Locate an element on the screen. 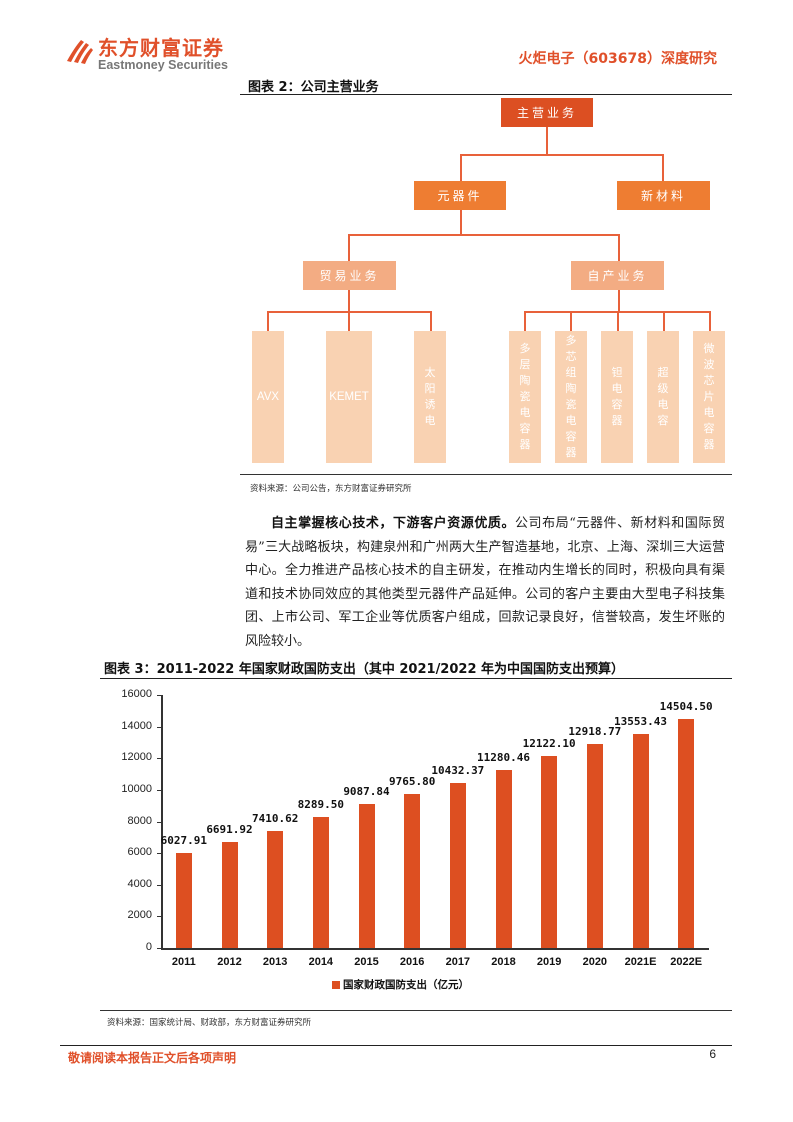 The image size is (793, 1122). bar-2017 is located at coordinates (457, 865).